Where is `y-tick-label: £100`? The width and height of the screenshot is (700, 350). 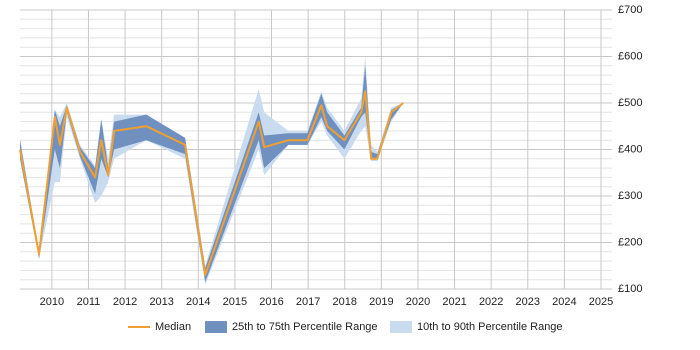 y-tick-label: £100 is located at coordinates (630, 289).